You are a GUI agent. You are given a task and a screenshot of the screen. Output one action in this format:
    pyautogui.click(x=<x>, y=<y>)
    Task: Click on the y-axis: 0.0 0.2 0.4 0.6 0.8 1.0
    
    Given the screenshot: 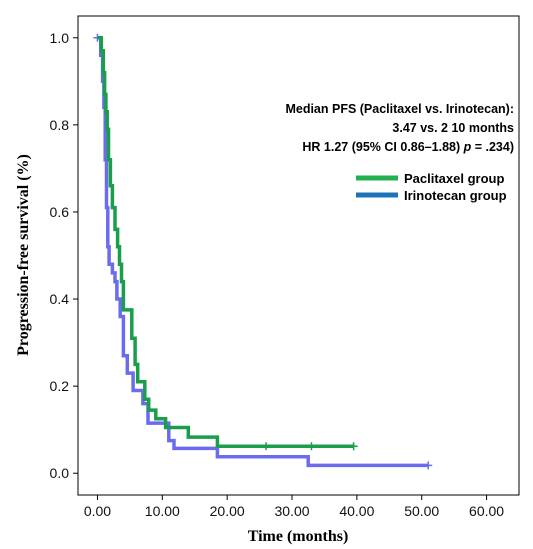 What is the action you would take?
    pyautogui.click(x=64, y=255)
    